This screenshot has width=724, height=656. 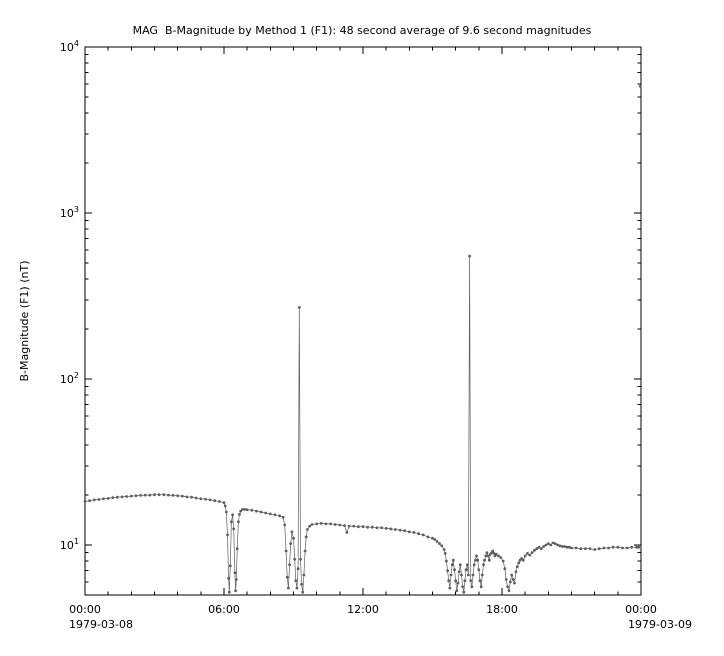 What do you see at coordinates (24, 321) in the screenshot?
I see `y-axis-title: B-Magnitude (F1) (nT)` at bounding box center [24, 321].